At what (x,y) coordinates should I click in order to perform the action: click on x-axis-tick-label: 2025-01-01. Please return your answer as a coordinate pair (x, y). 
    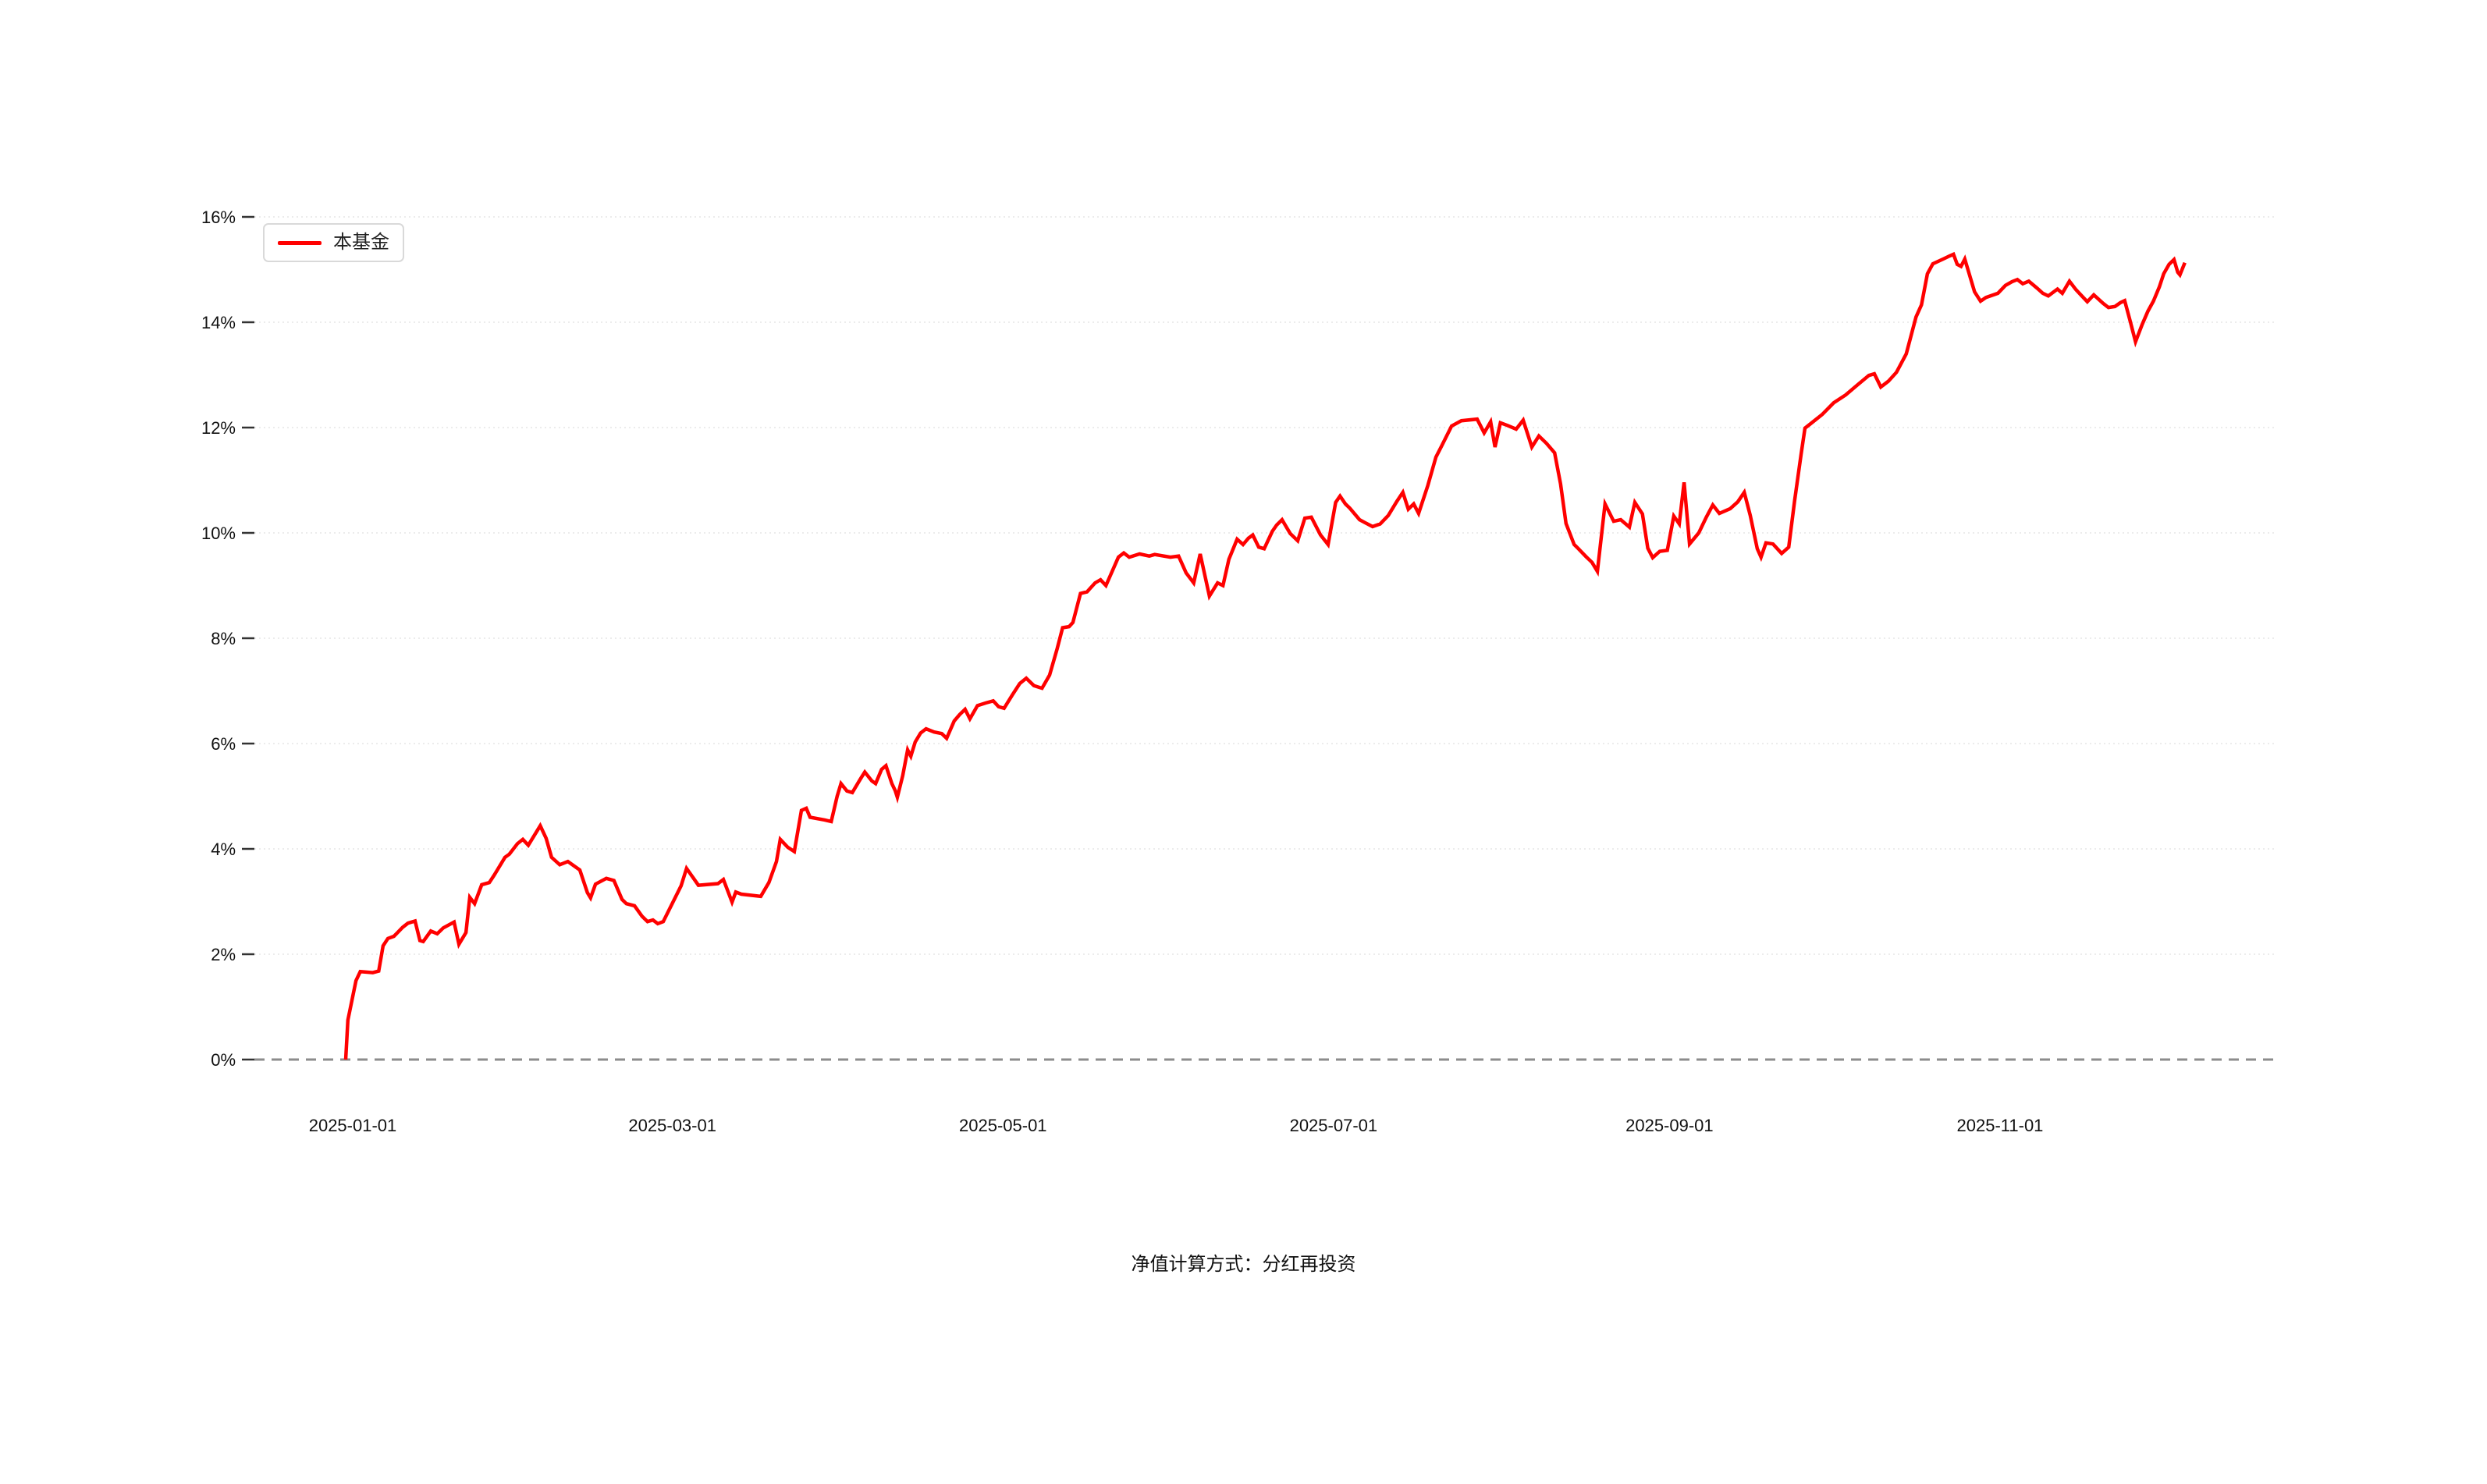
    Looking at the image, I should click on (353, 1126).